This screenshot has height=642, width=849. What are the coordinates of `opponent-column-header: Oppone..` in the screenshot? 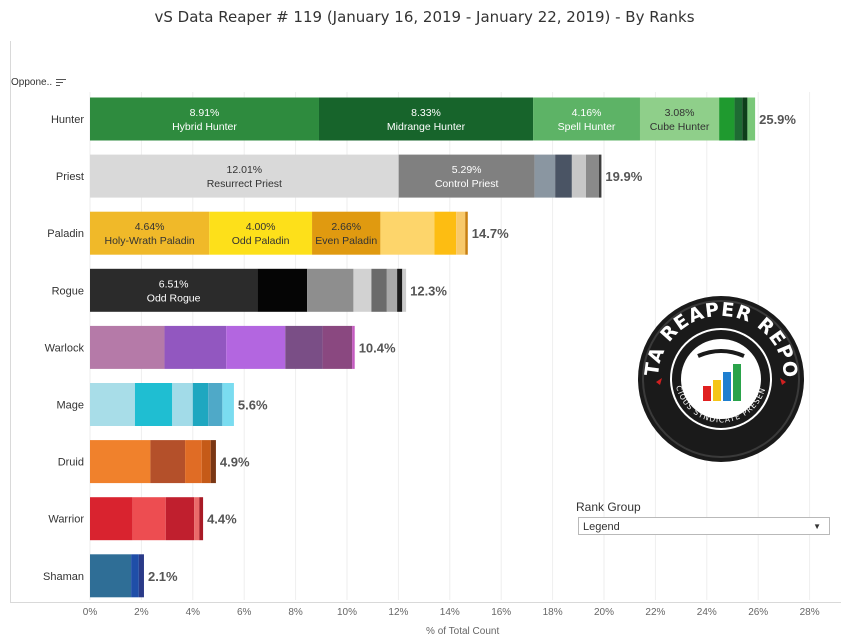 It's located at (39, 82).